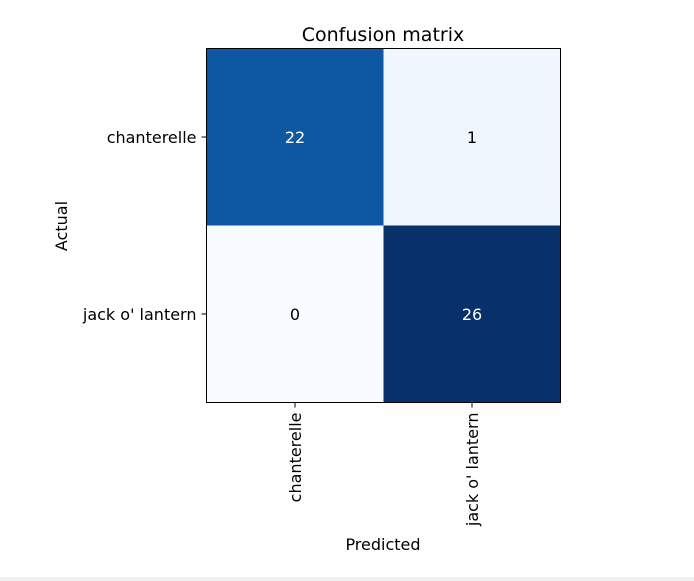  I want to click on cell-value-label: 22, so click(295, 137).